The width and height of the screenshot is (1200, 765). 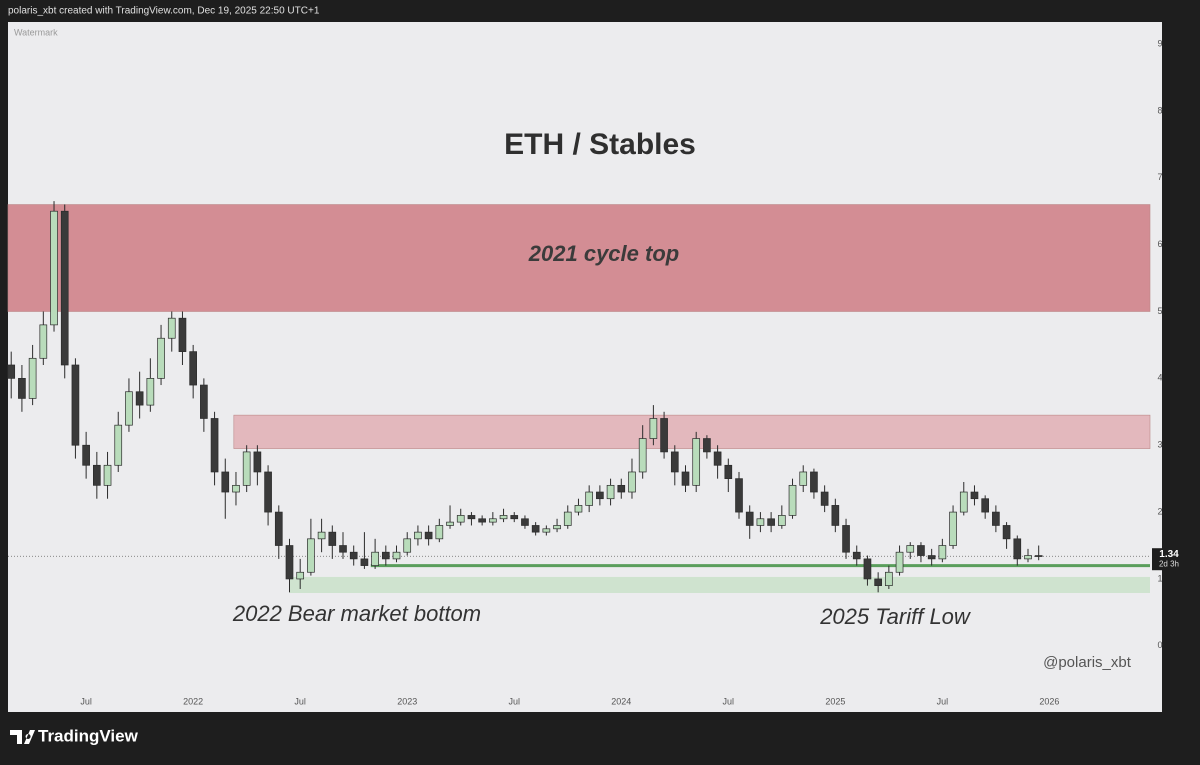 I want to click on countdown: 2d 3h, so click(x=1169, y=563).